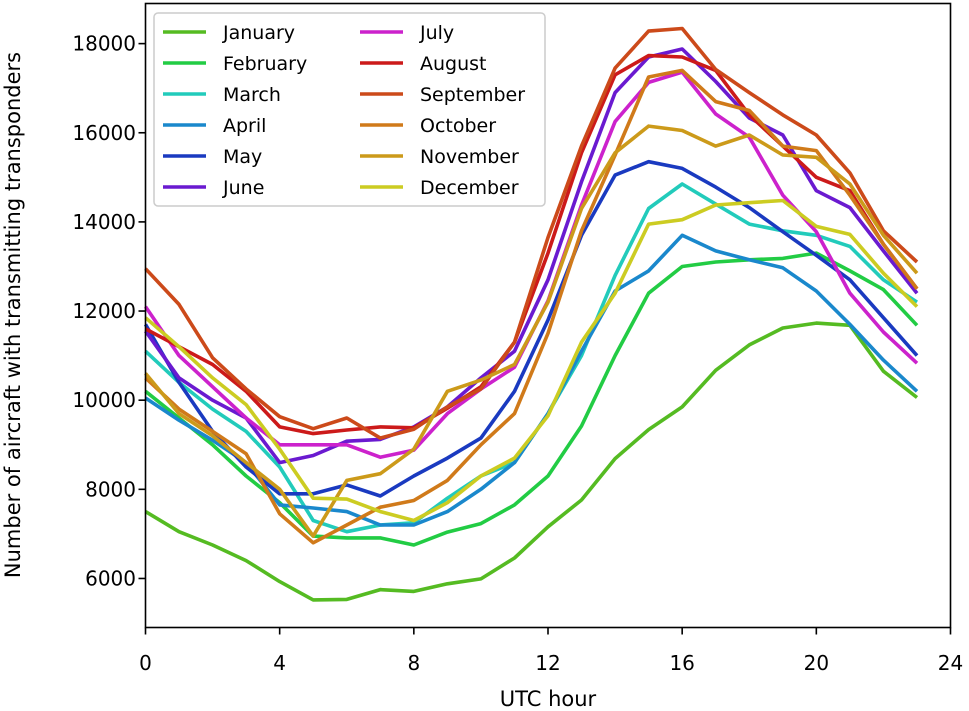 The height and width of the screenshot is (711, 969). I want to click on y-axis: 6000 8000 10000 12000 14000 16000 18000, so click(109, 311).